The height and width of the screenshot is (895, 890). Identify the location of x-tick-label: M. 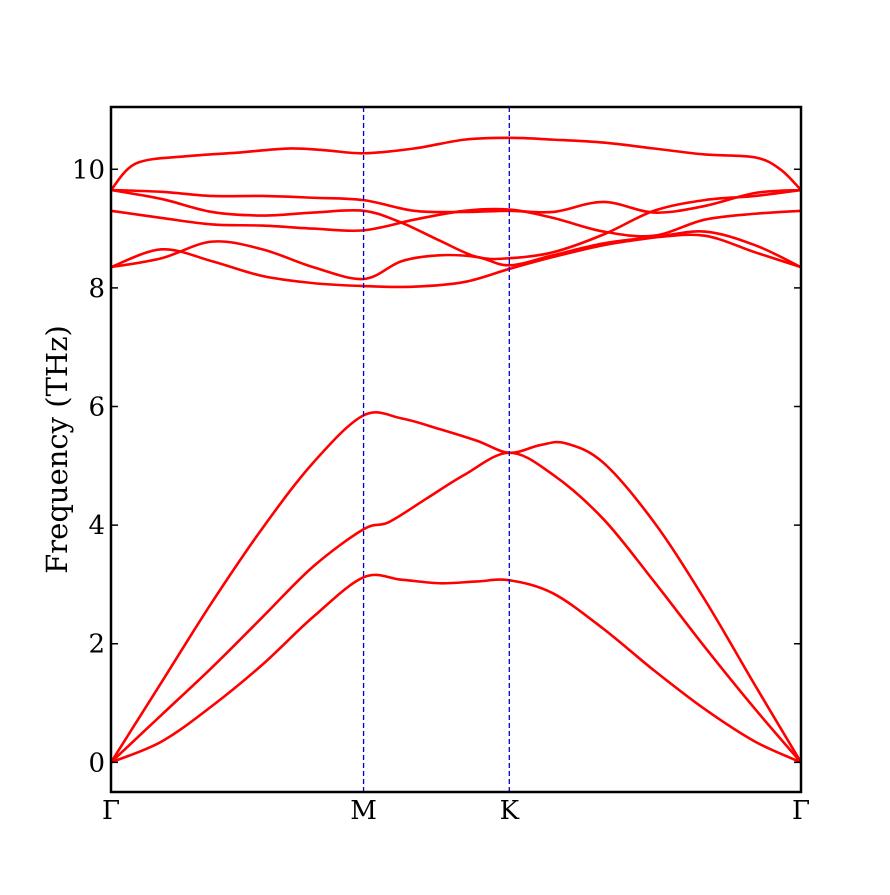
(363, 811).